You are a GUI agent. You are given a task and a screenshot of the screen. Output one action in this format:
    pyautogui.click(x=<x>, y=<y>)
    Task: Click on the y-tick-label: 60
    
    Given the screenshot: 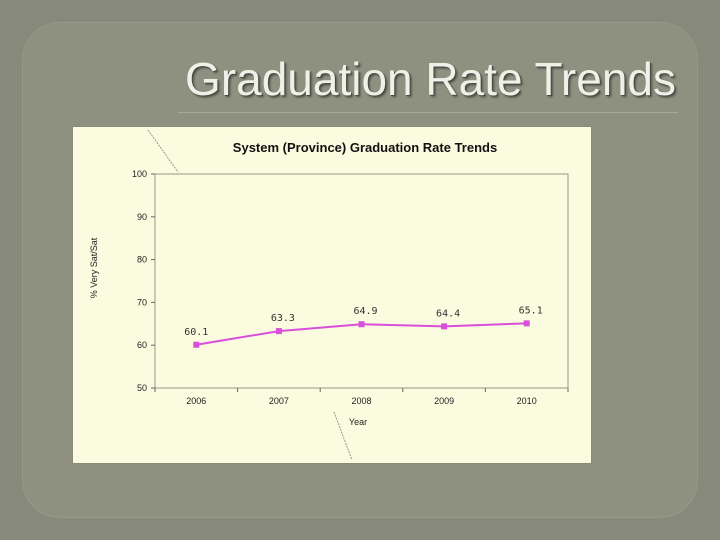 What is the action you would take?
    pyautogui.click(x=142, y=345)
    